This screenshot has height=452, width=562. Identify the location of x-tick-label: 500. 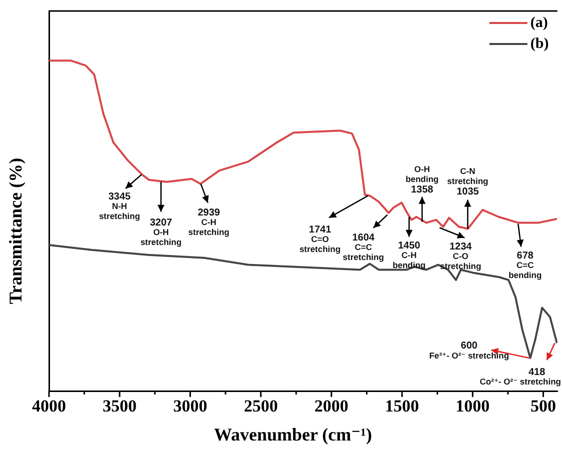
(543, 406).